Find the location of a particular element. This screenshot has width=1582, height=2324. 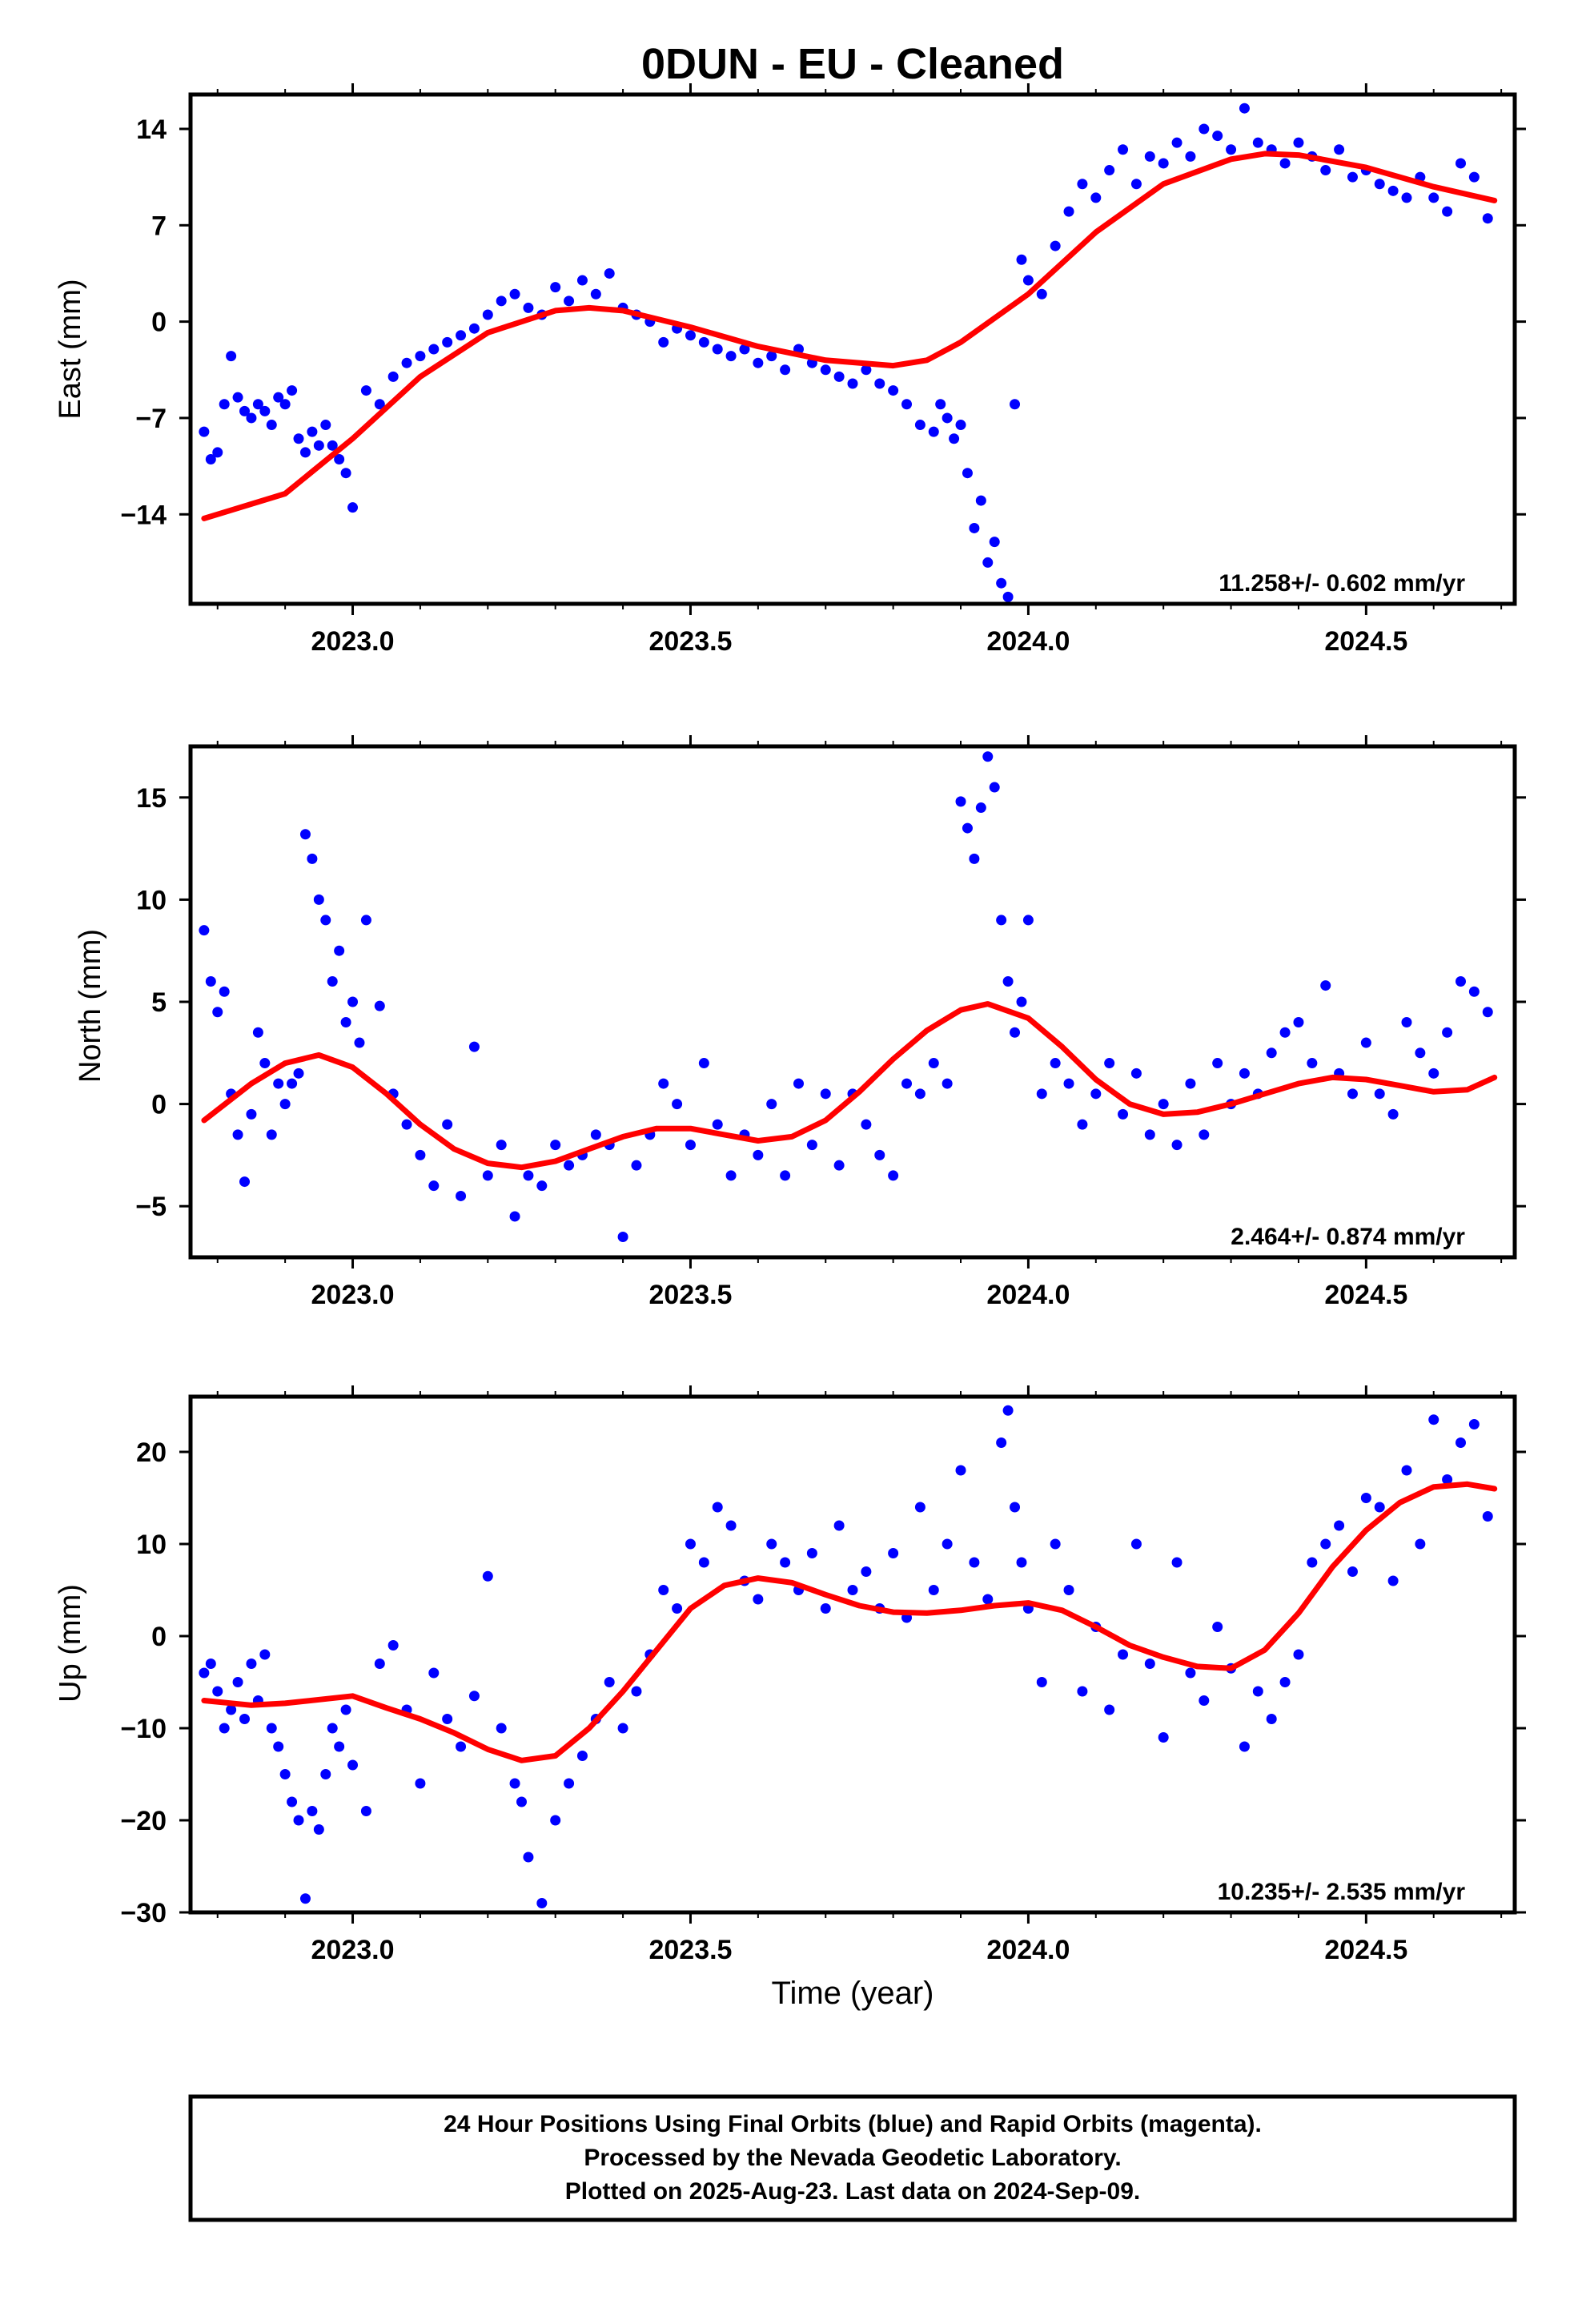

east-ytick-label: 0 is located at coordinates (159, 323).